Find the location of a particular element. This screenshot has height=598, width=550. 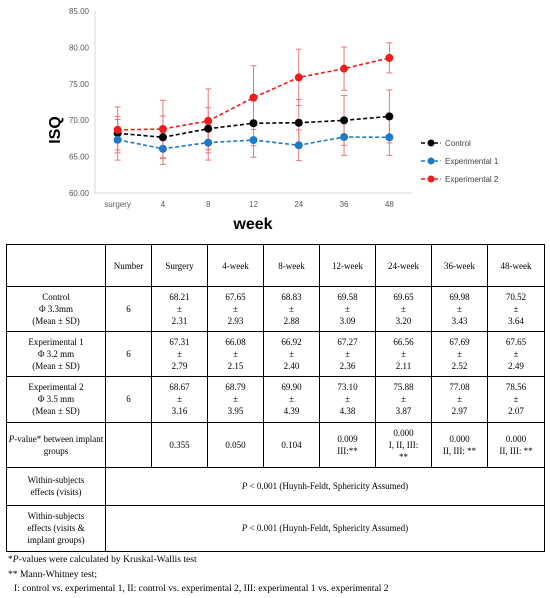

mean-sd-line: 69.98 is located at coordinates (459, 297).